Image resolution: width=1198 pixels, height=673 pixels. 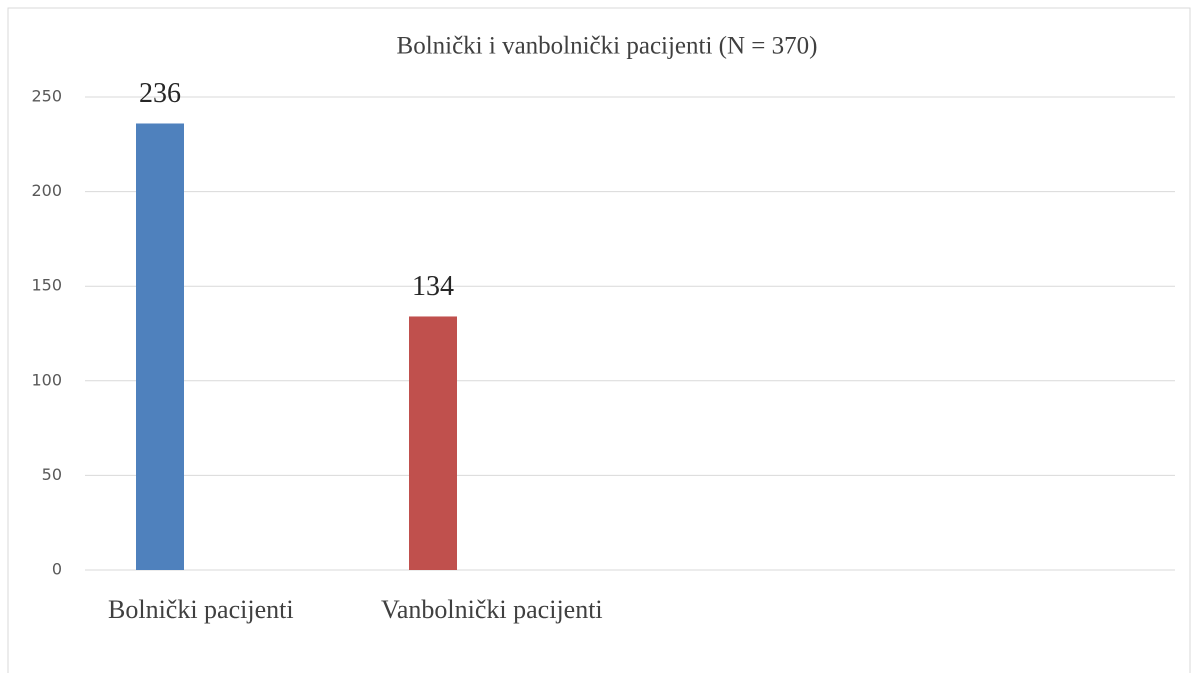 I want to click on x-tick-label: Bolnički pacijenti, so click(x=201, y=609).